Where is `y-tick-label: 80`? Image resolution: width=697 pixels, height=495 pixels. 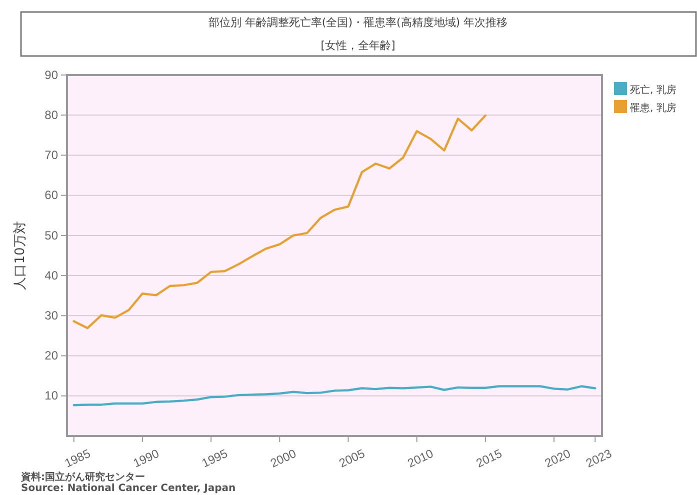 y-tick-label: 80 is located at coordinates (51, 115).